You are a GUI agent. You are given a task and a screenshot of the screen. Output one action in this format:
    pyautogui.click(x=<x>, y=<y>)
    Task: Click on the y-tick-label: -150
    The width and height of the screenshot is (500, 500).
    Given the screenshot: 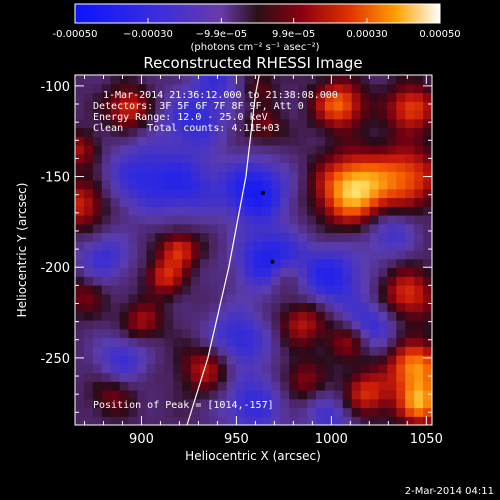 What is the action you would take?
    pyautogui.click(x=55, y=178)
    